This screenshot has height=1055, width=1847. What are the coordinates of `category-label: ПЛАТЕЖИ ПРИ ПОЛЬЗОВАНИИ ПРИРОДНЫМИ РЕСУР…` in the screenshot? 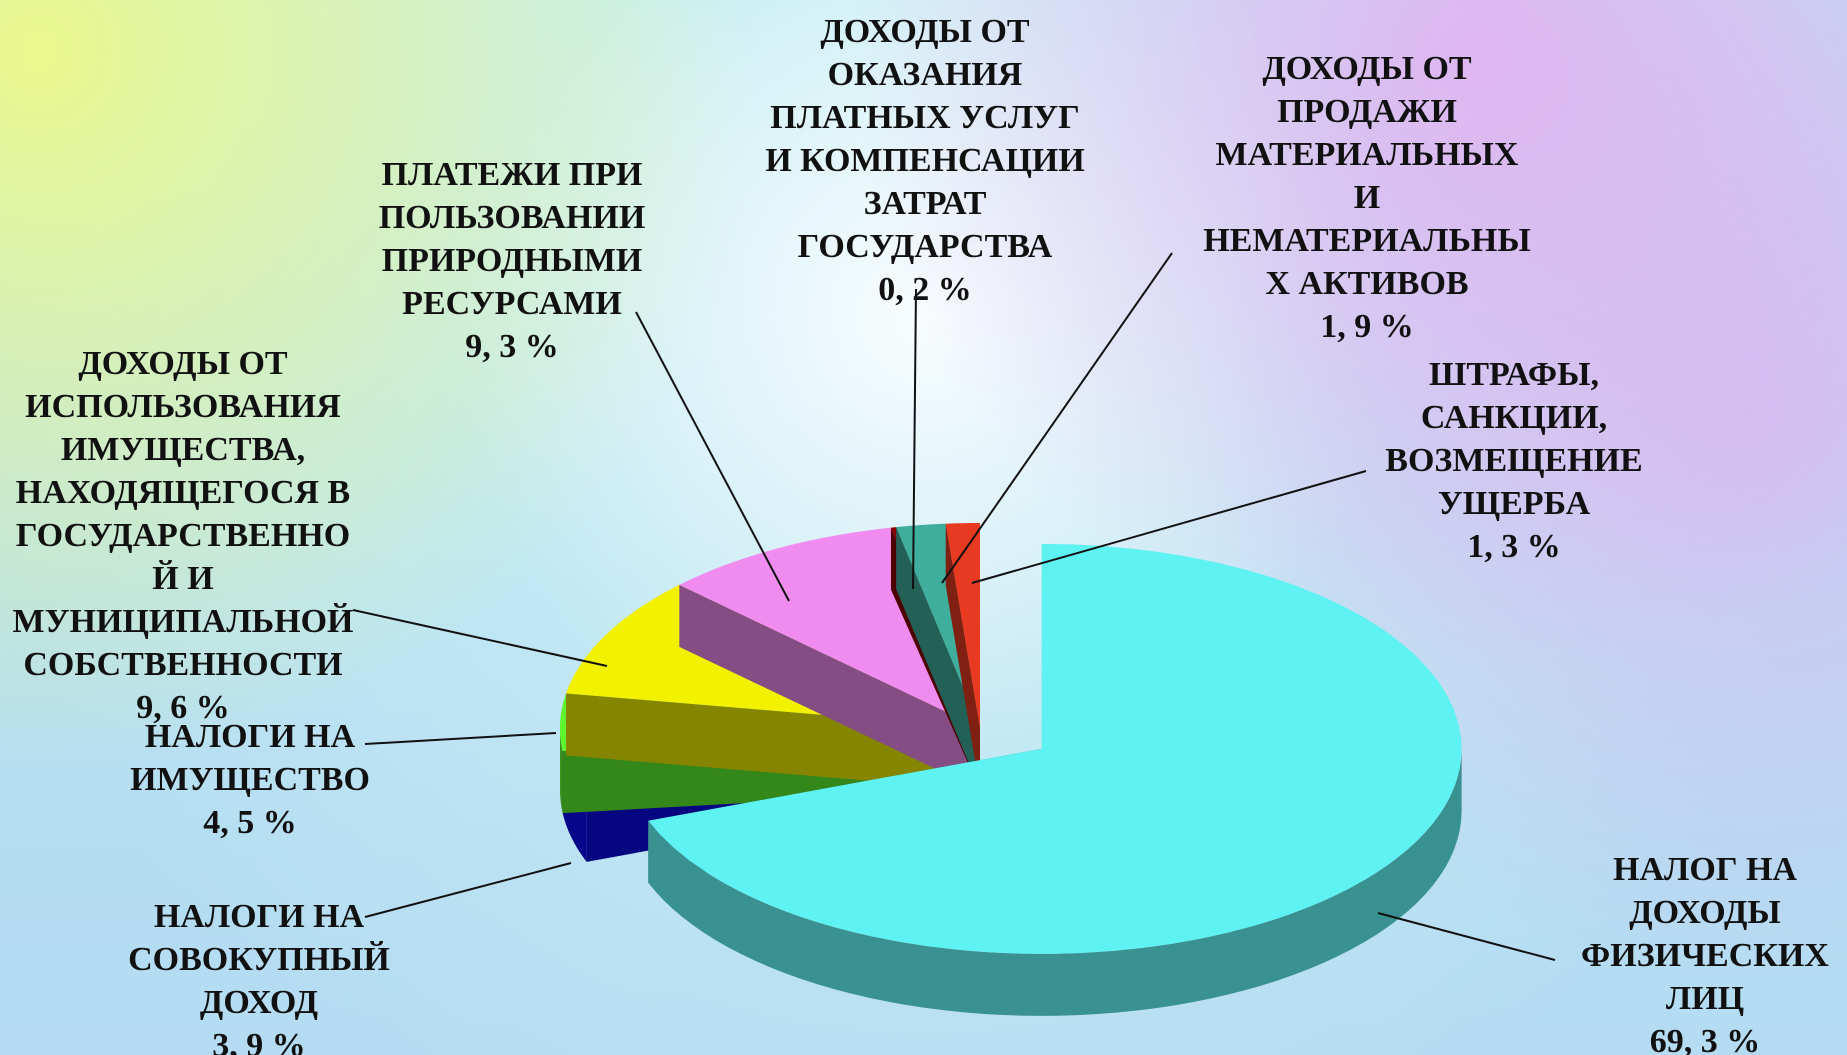 It's located at (512, 239).